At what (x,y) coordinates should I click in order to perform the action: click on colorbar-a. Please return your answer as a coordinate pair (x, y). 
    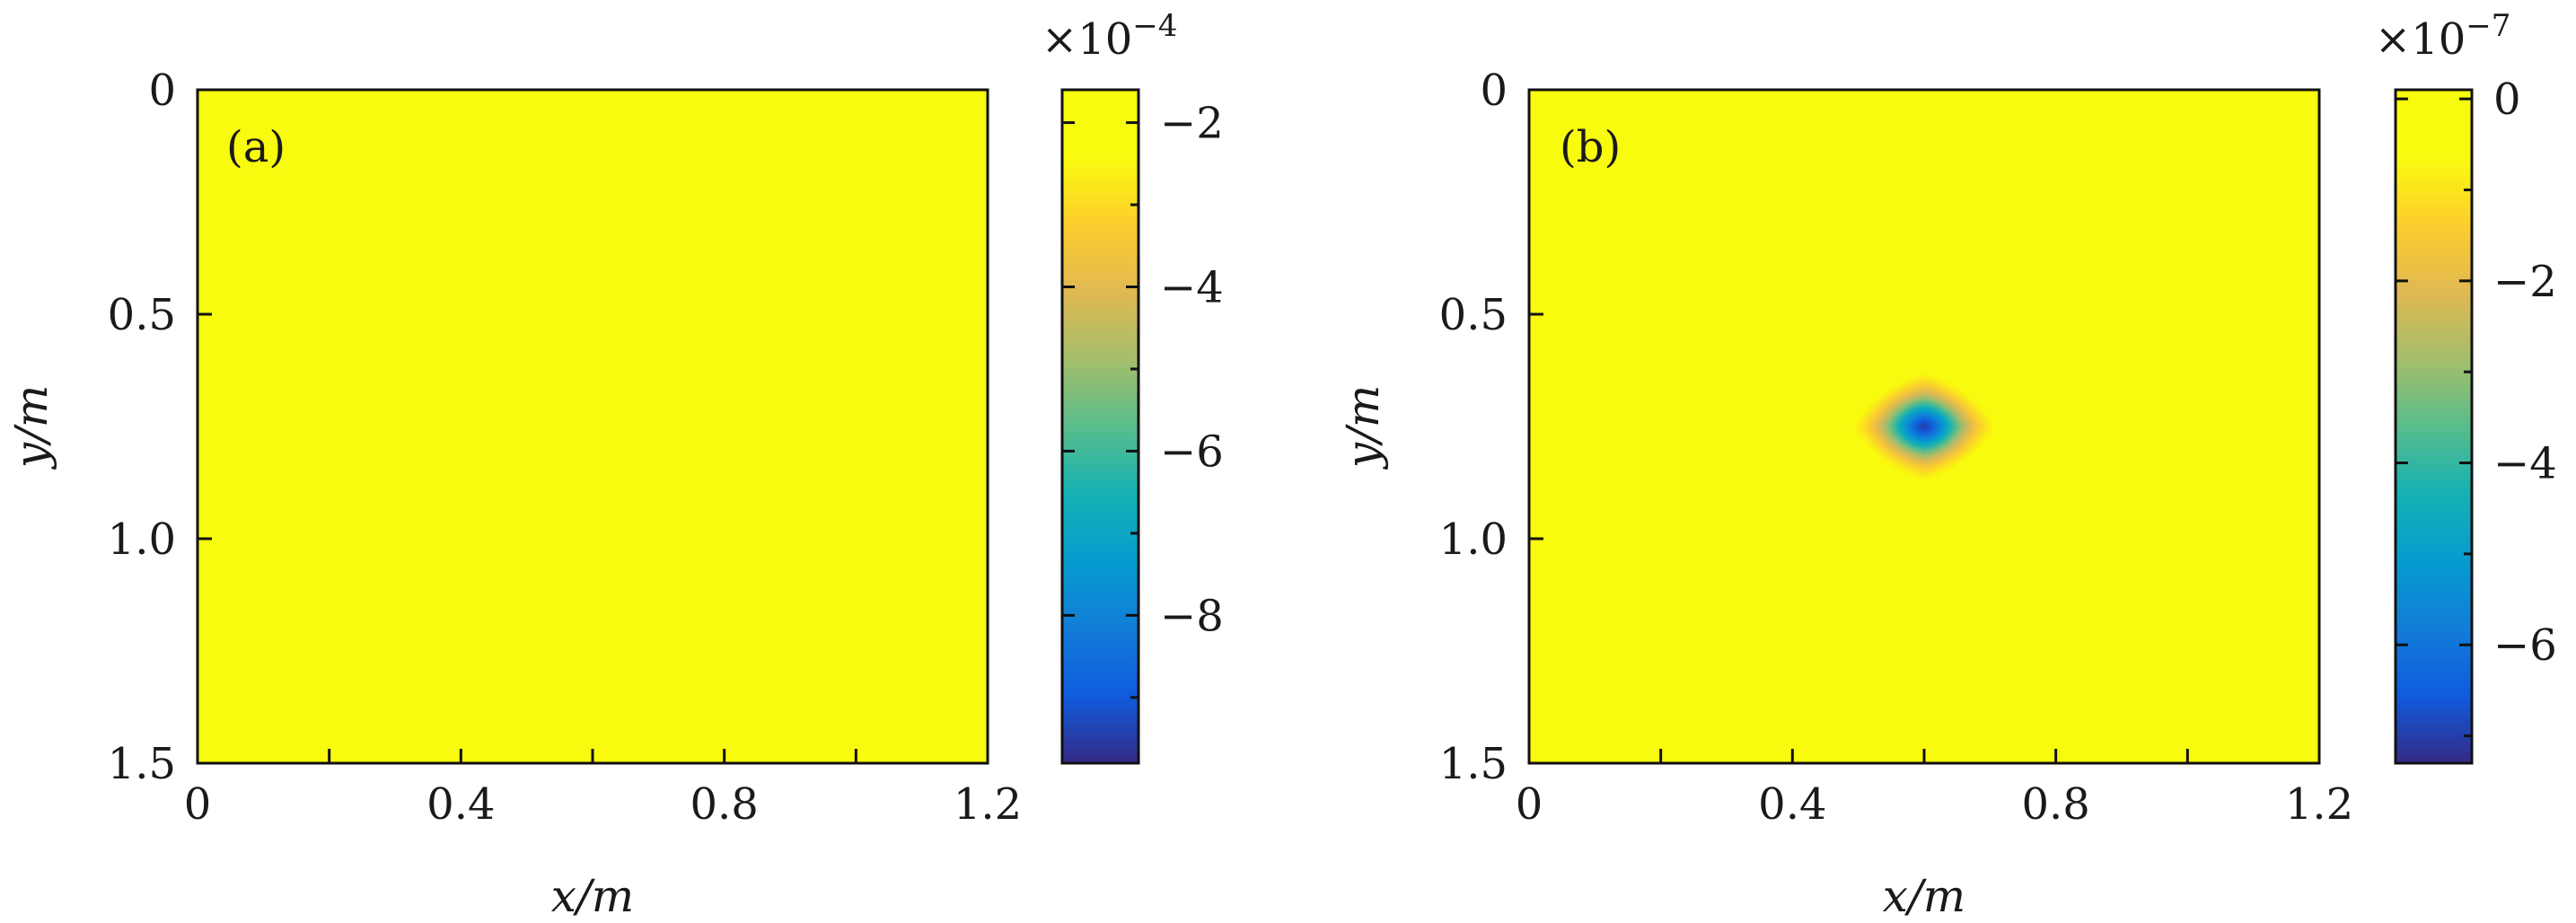
    Looking at the image, I should click on (1100, 426).